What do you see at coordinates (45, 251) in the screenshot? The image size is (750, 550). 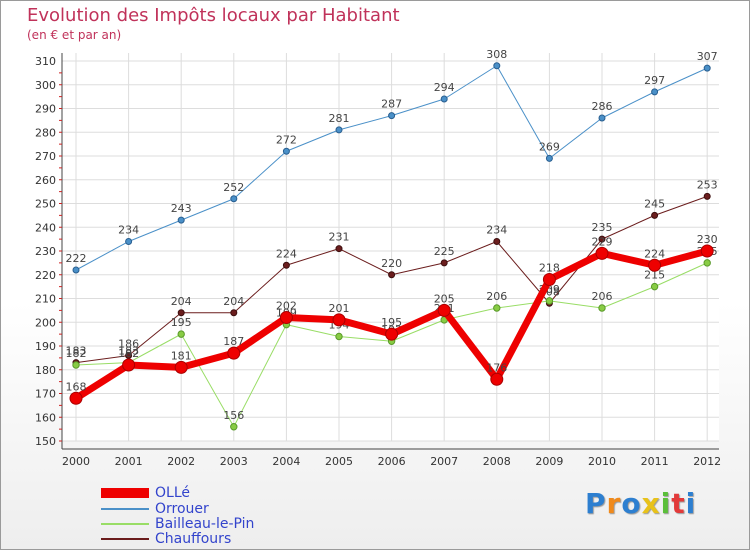 I see `y-tick-label-230: 230` at bounding box center [45, 251].